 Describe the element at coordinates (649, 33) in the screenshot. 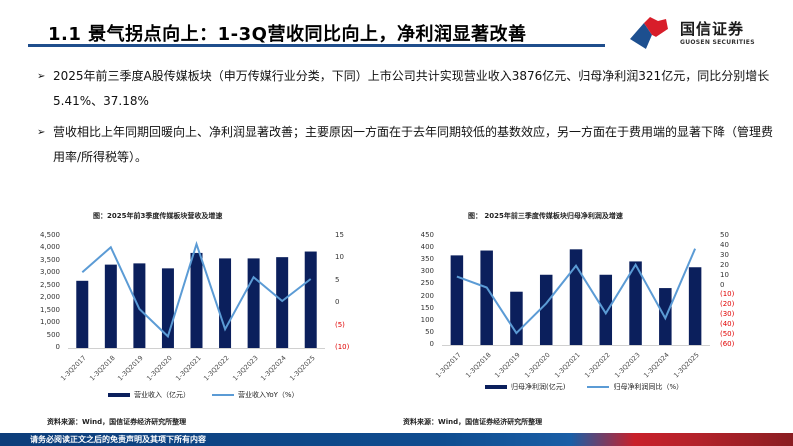

I see `guosen-logo-icon` at that location.